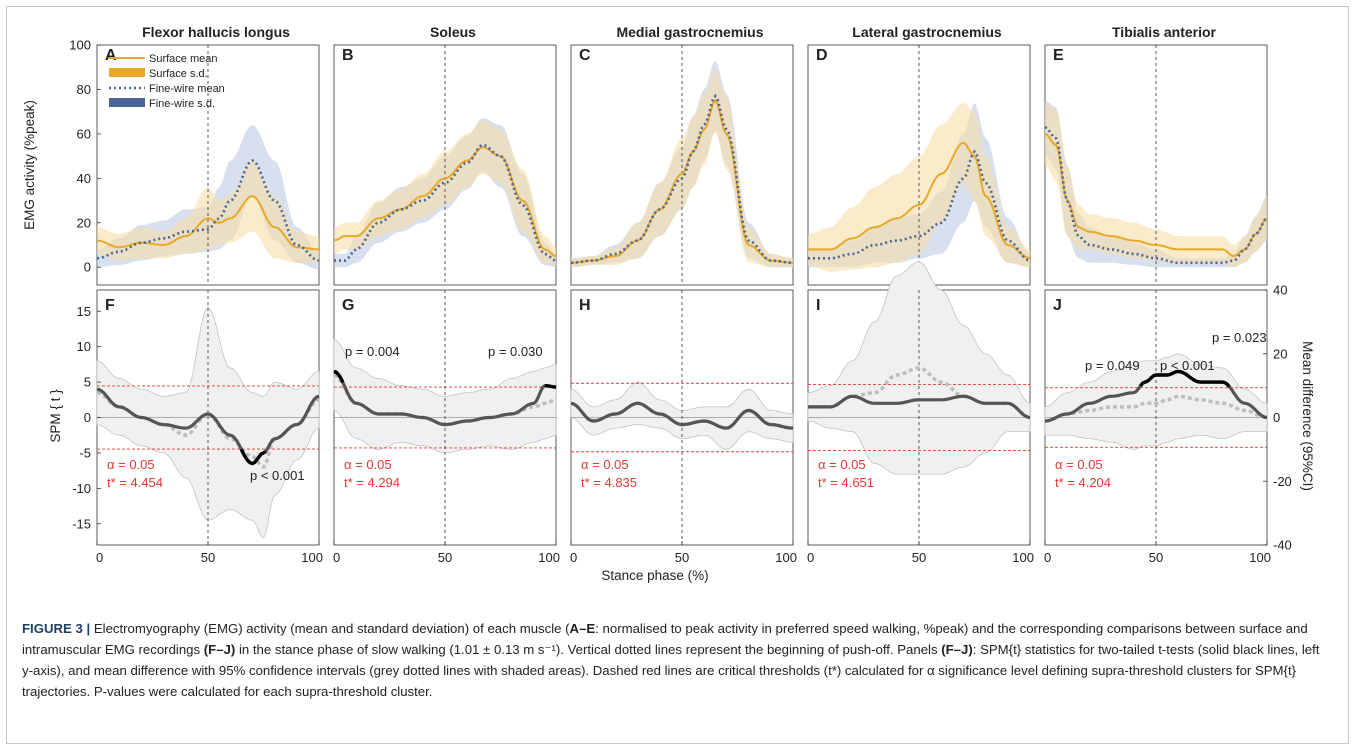 This screenshot has width=1355, height=750. I want to click on panel-letter: D, so click(822, 55).